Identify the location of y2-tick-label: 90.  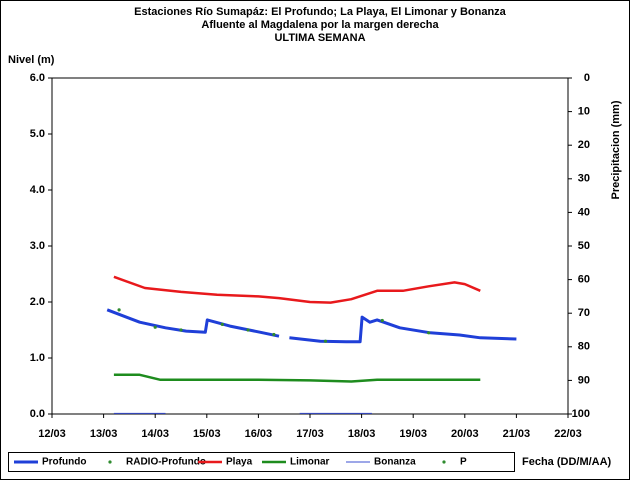
(584, 380).